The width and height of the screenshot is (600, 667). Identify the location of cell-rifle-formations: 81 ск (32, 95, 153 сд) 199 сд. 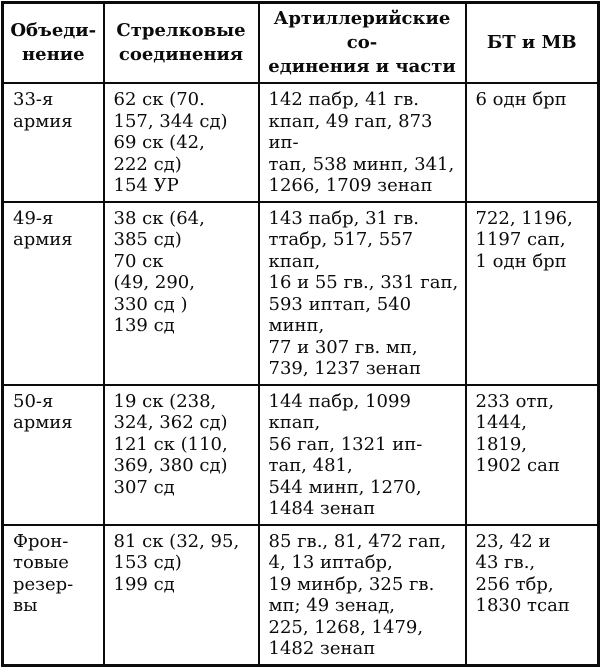
(181, 594).